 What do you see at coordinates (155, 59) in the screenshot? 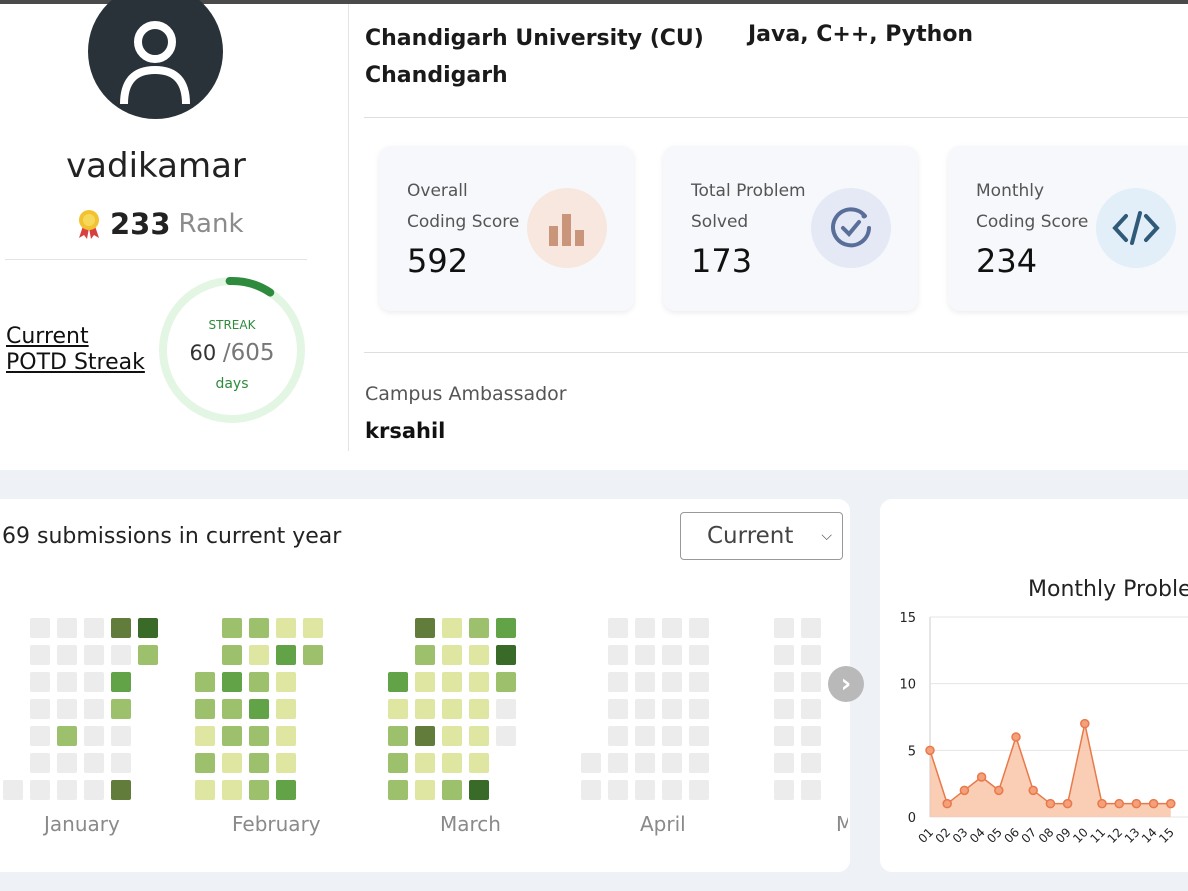
I see `avatar` at bounding box center [155, 59].